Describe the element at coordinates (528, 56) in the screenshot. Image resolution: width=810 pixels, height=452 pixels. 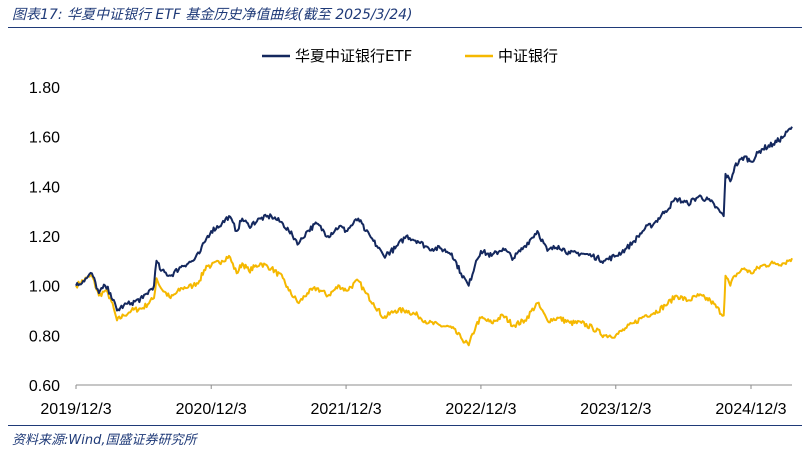
I see `legend-label-index: 中证银行` at that location.